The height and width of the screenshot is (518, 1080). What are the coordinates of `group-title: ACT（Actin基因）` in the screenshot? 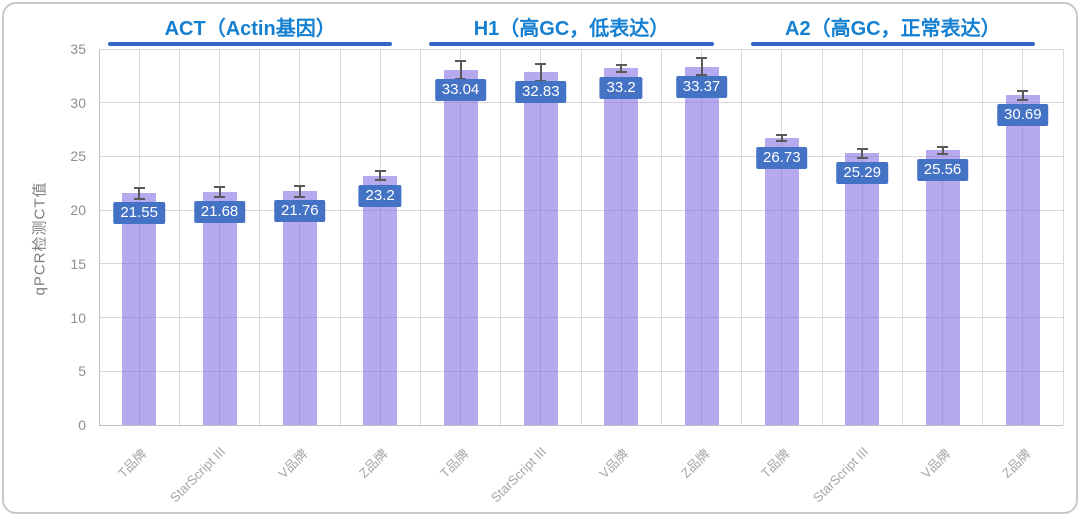 It's located at (250, 29).